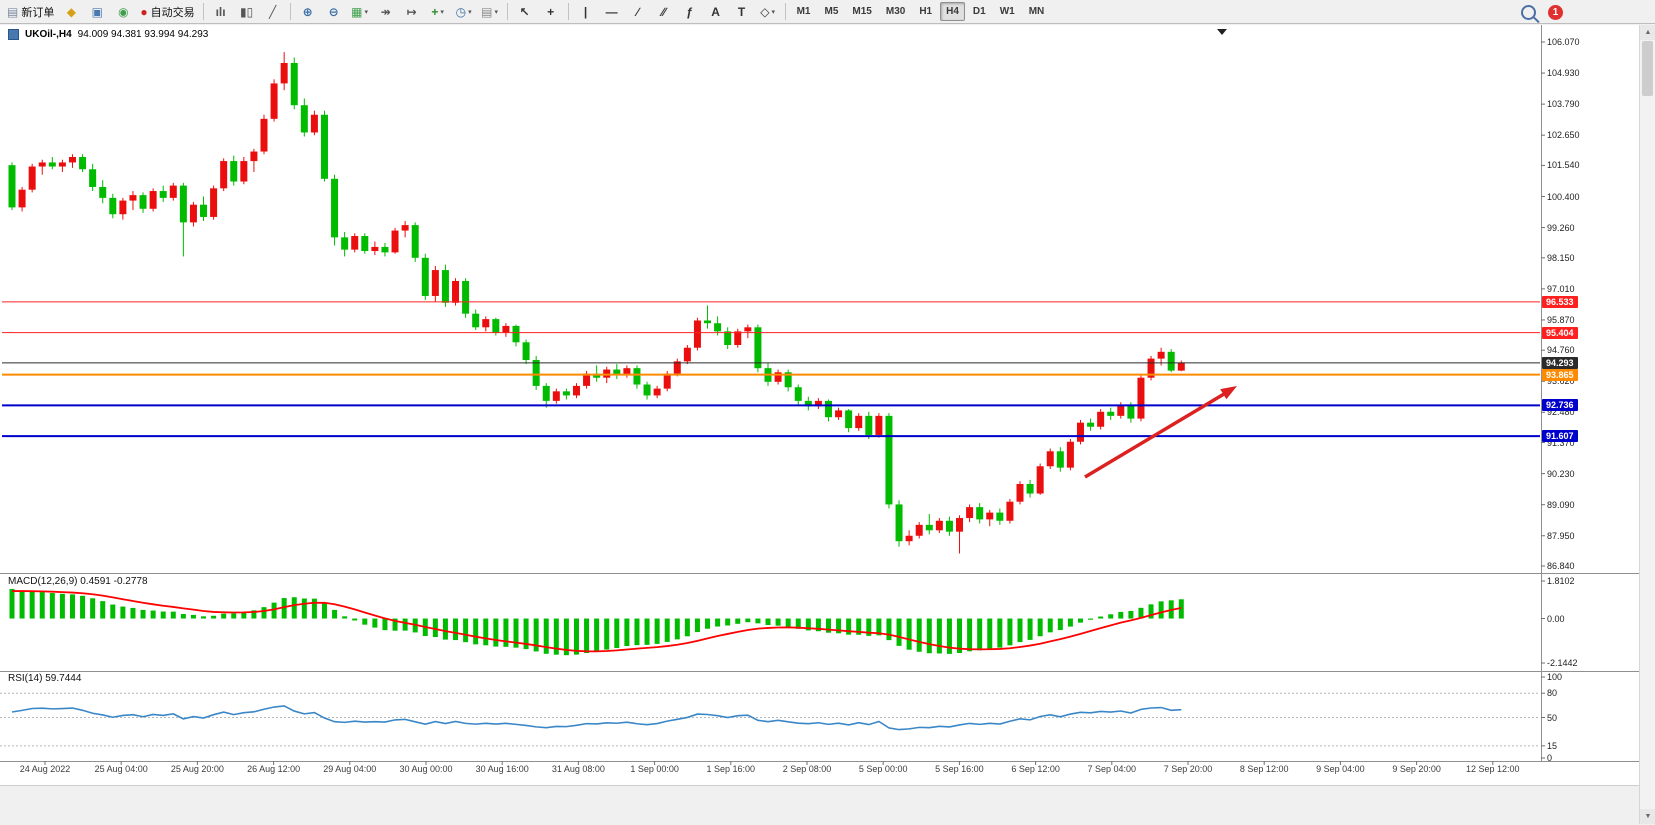 This screenshot has width=1655, height=825. What do you see at coordinates (895, 11) in the screenshot?
I see `timeframe-M30: M30` at bounding box center [895, 11].